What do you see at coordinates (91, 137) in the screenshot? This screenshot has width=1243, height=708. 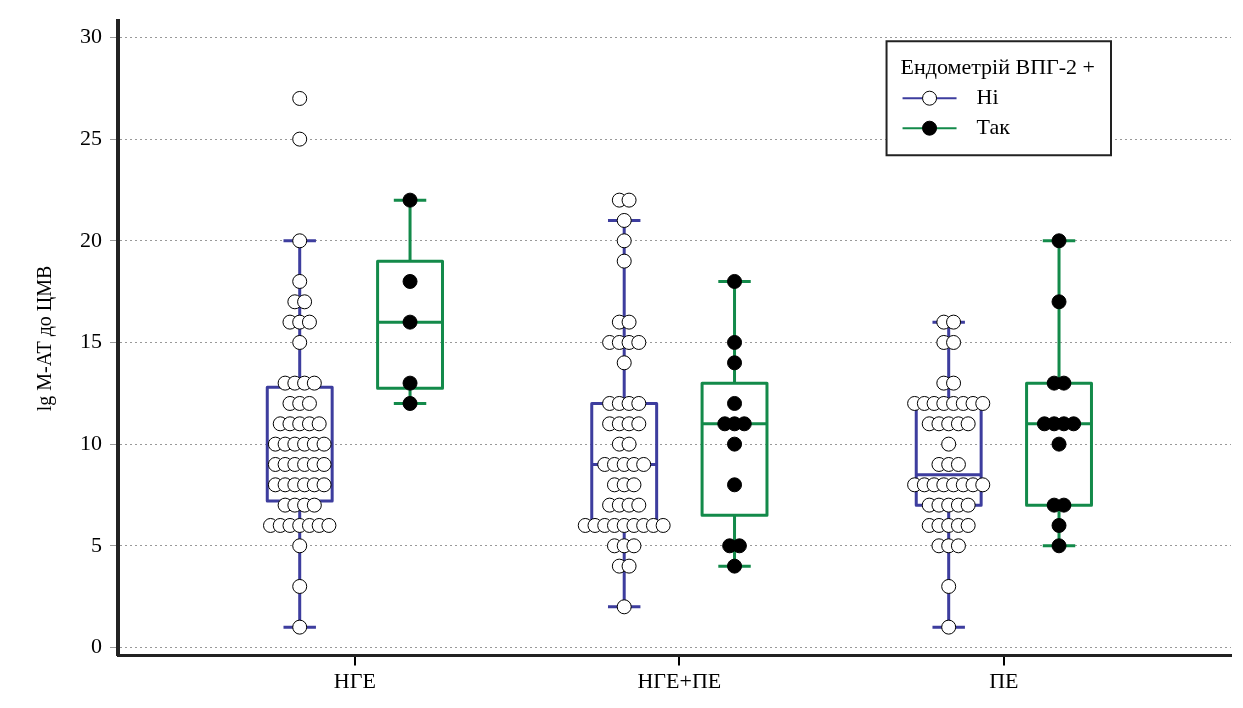 I see `y-tick-label: 25` at bounding box center [91, 137].